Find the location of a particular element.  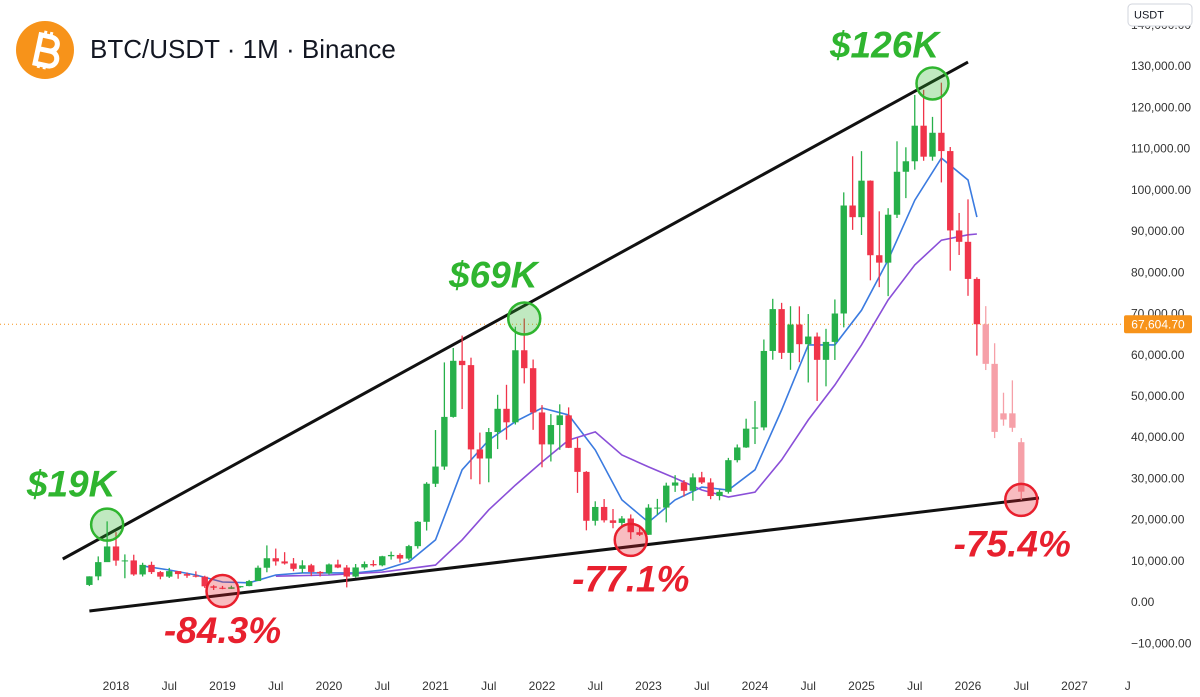

y-tick-label: 20,000.00 is located at coordinates (1158, 520).